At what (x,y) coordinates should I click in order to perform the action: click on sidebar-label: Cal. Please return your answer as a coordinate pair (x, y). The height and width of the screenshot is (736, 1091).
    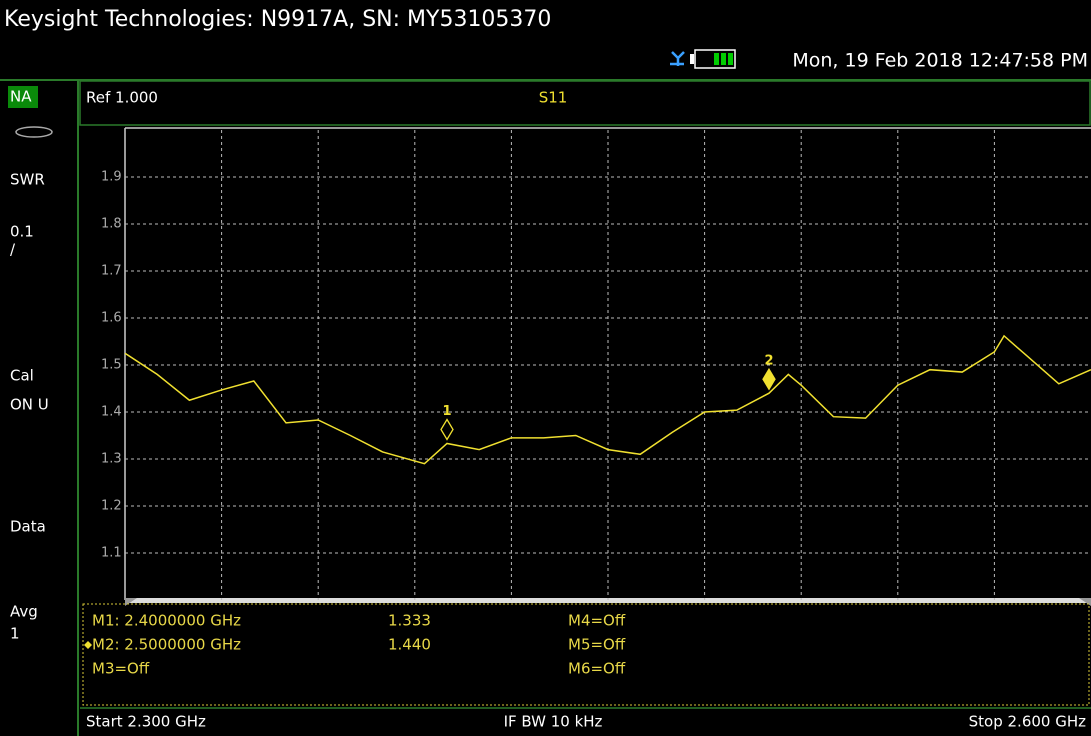
    Looking at the image, I should click on (22, 376).